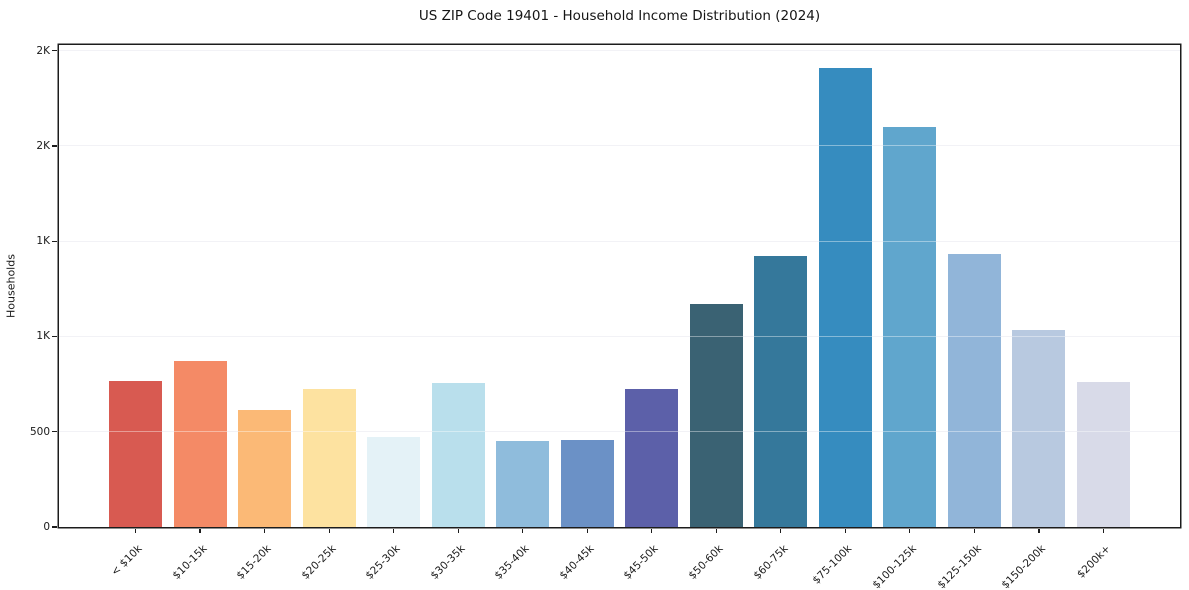  I want to click on x-tick-label: $20-25k, so click(319, 562).